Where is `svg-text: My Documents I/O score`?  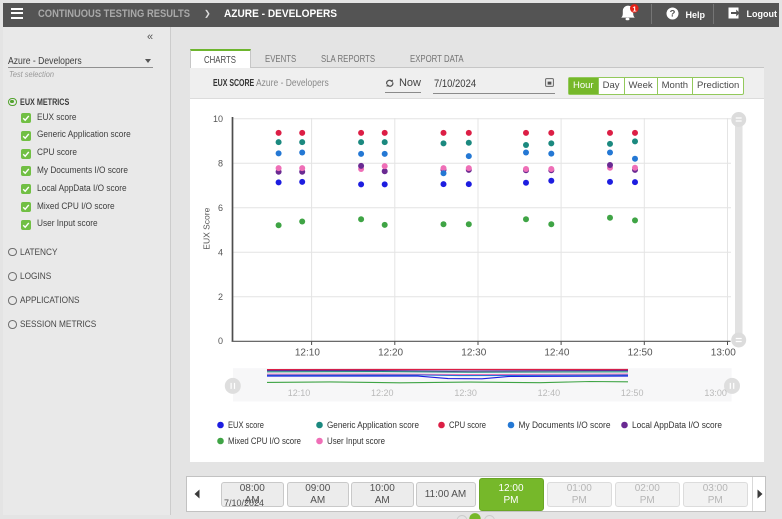
svg-text: My Documents I/O score is located at coordinates (565, 425).